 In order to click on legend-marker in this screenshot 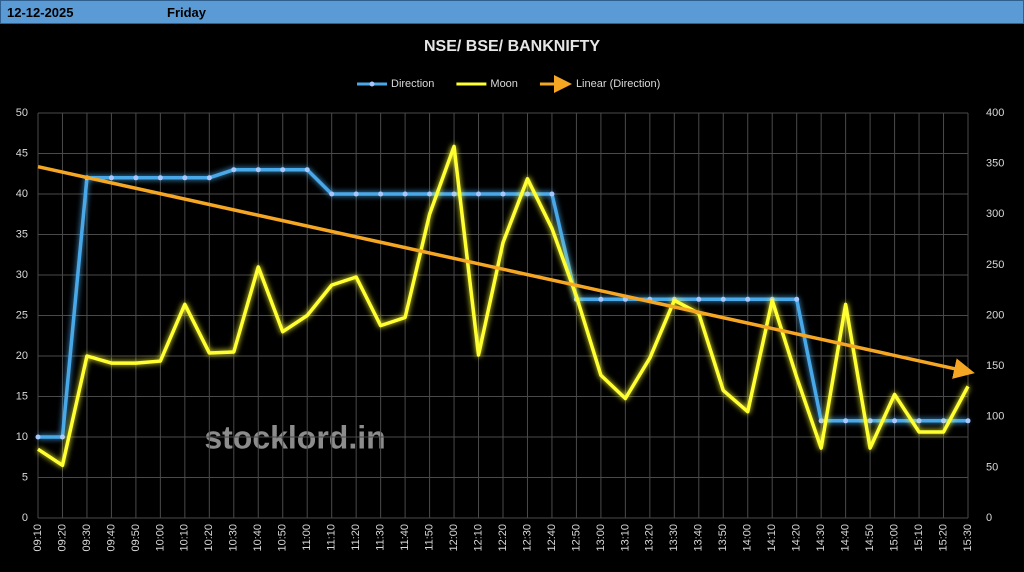, I will do `click(372, 84)`.